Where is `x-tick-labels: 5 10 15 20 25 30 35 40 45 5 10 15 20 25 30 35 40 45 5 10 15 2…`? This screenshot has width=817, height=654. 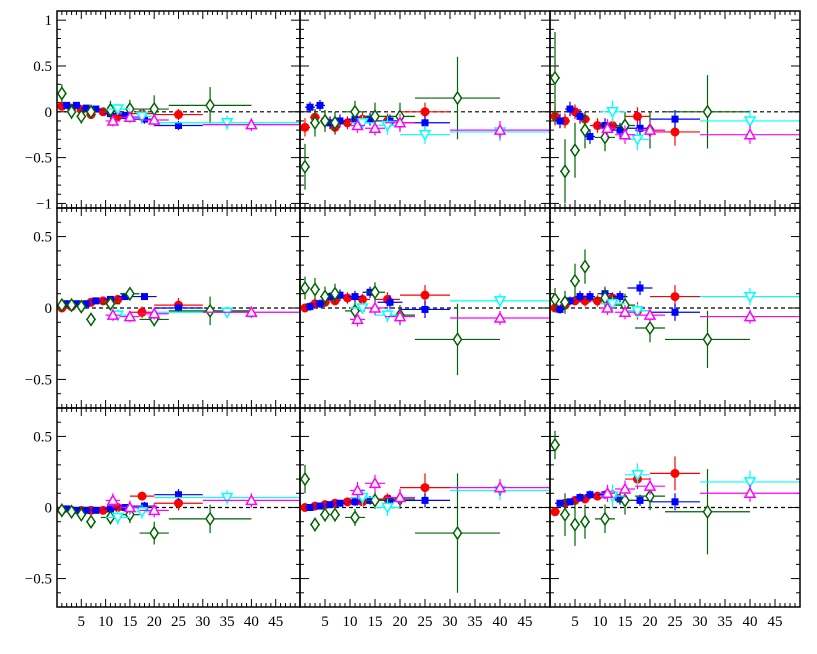
x-tick-labels: 5 10 15 20 25 30 35 40 45 5 10 15 20 25 30 35 40 45 5 10 15 2… is located at coordinates (430, 622).